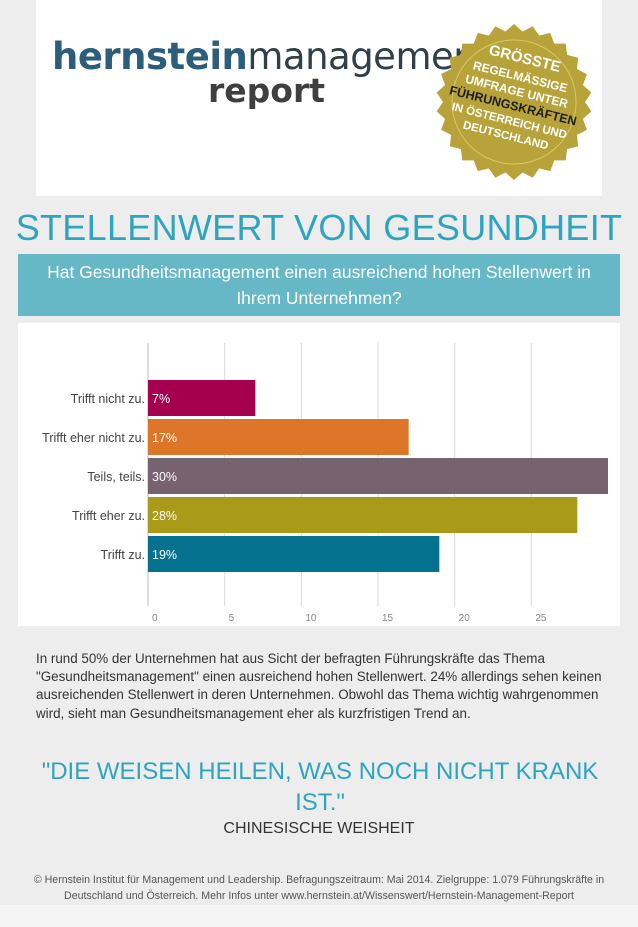  I want to click on brand-logo: hernsteinmanagement, so click(271, 56).